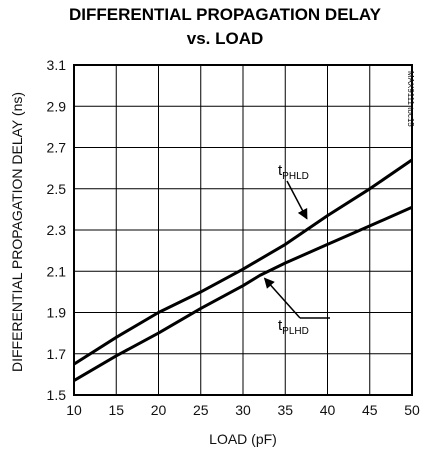  I want to click on y-tick-labels: 3.1 2.9 2.7 2.5 2.3 2.1 1.9 1.7 1.5, so click(57, 230).